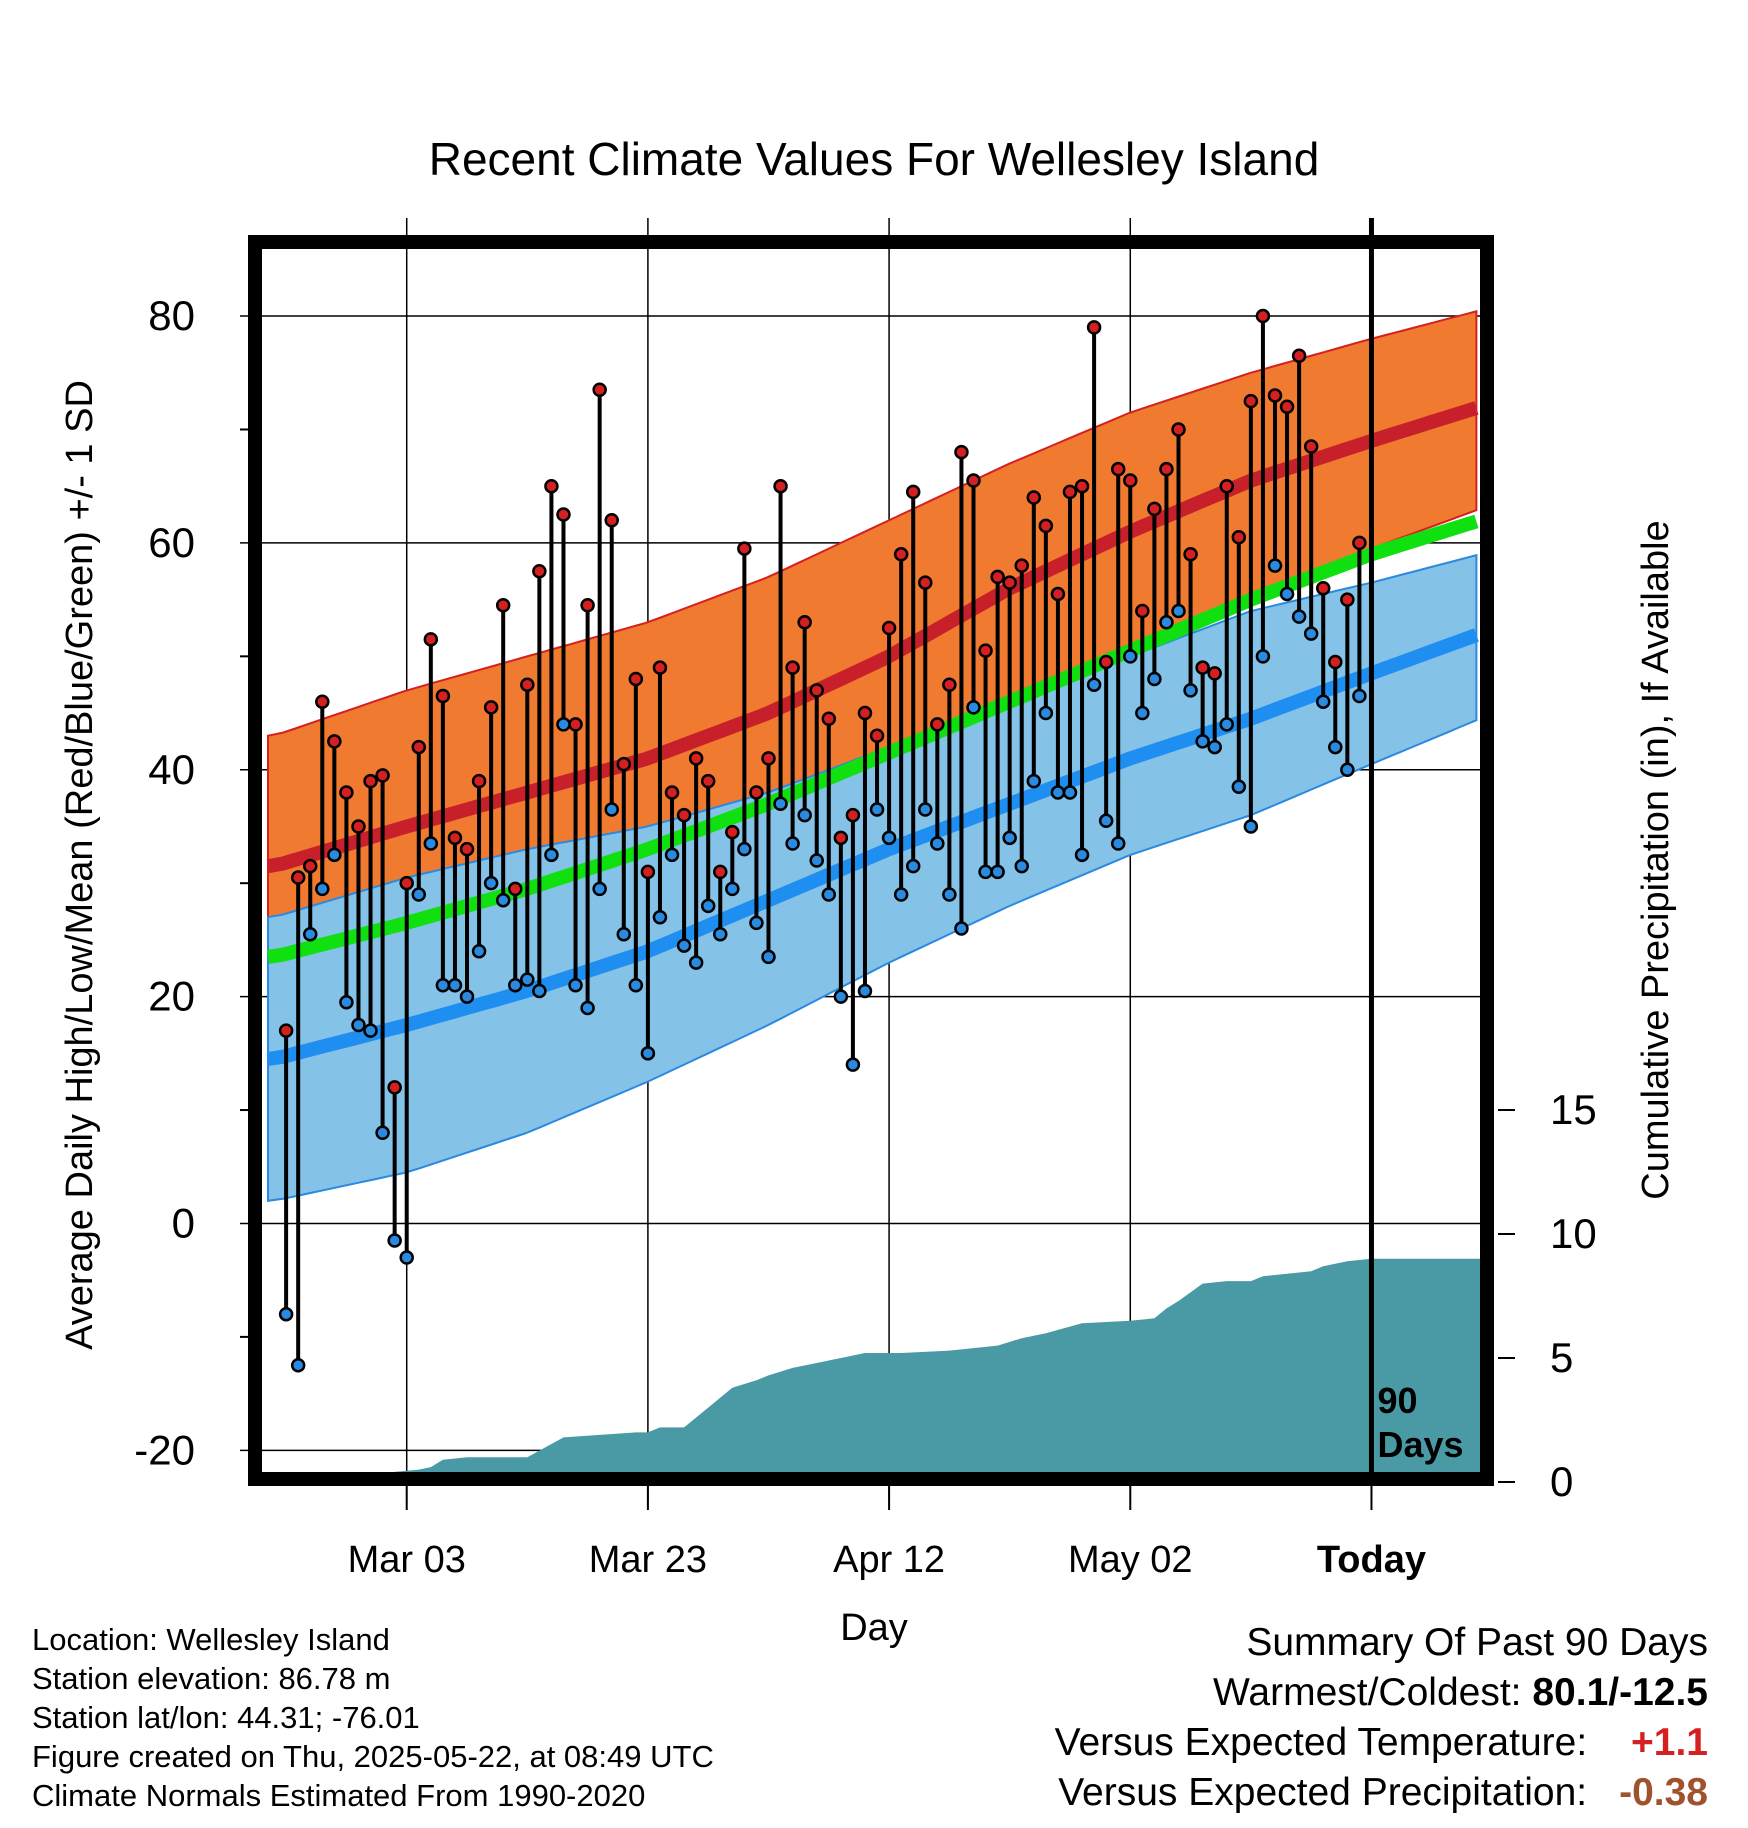  What do you see at coordinates (1420, 1444) in the screenshot?
I see `today-marker-line: Days` at bounding box center [1420, 1444].